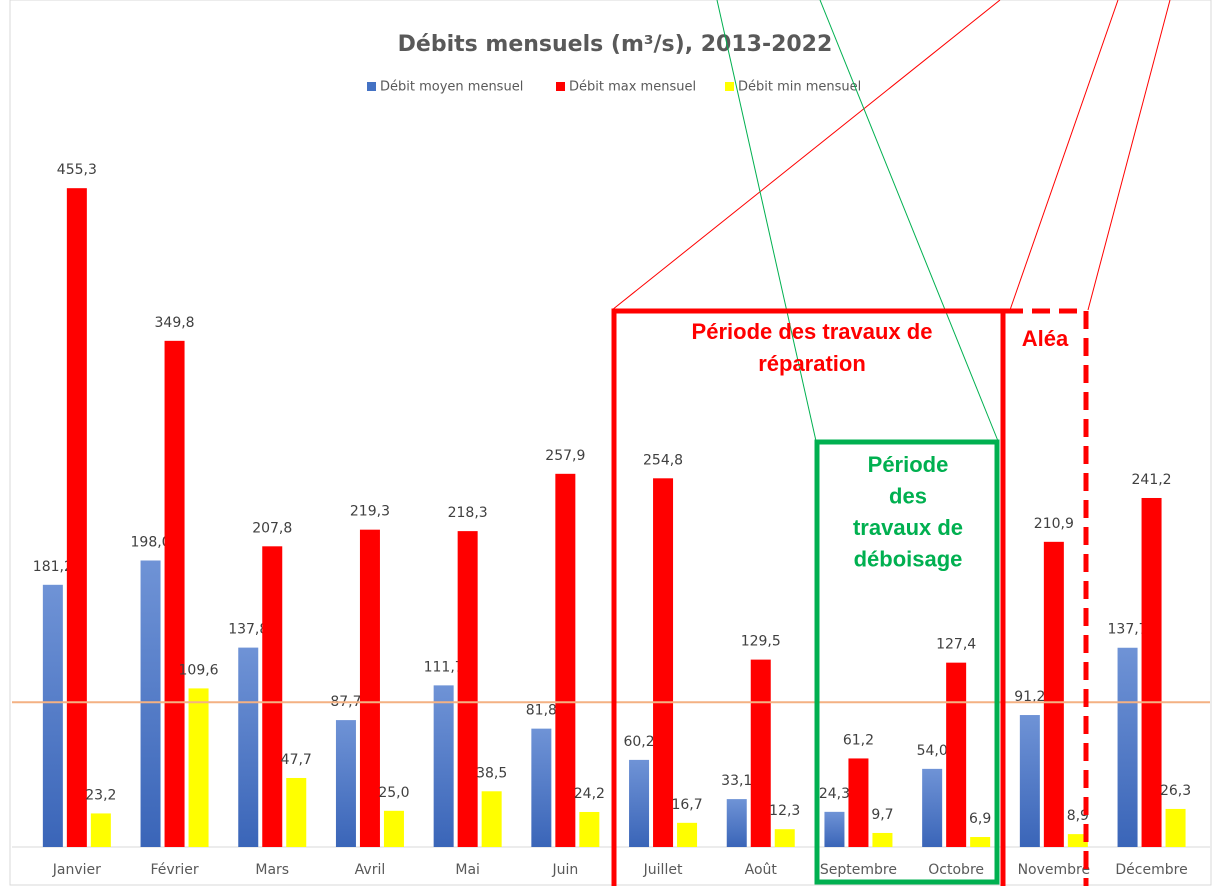  Describe the element at coordinates (980, 819) in the screenshot. I see `value-label: 6,9` at that location.